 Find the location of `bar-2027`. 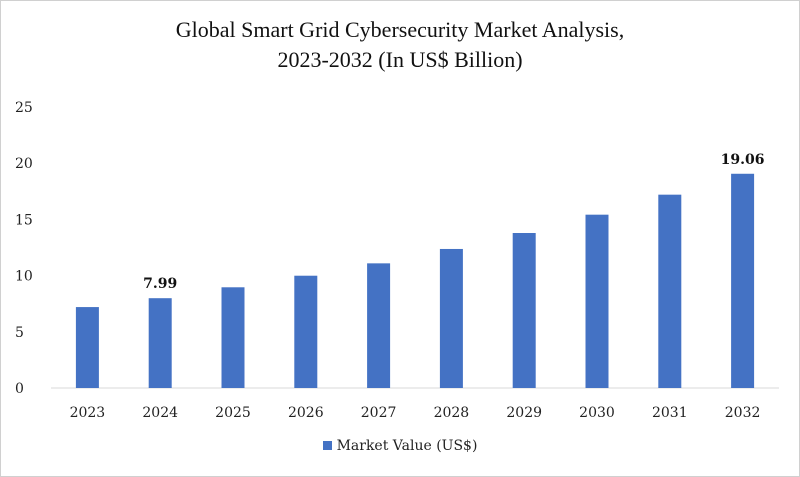

bar-2027 is located at coordinates (379, 325).